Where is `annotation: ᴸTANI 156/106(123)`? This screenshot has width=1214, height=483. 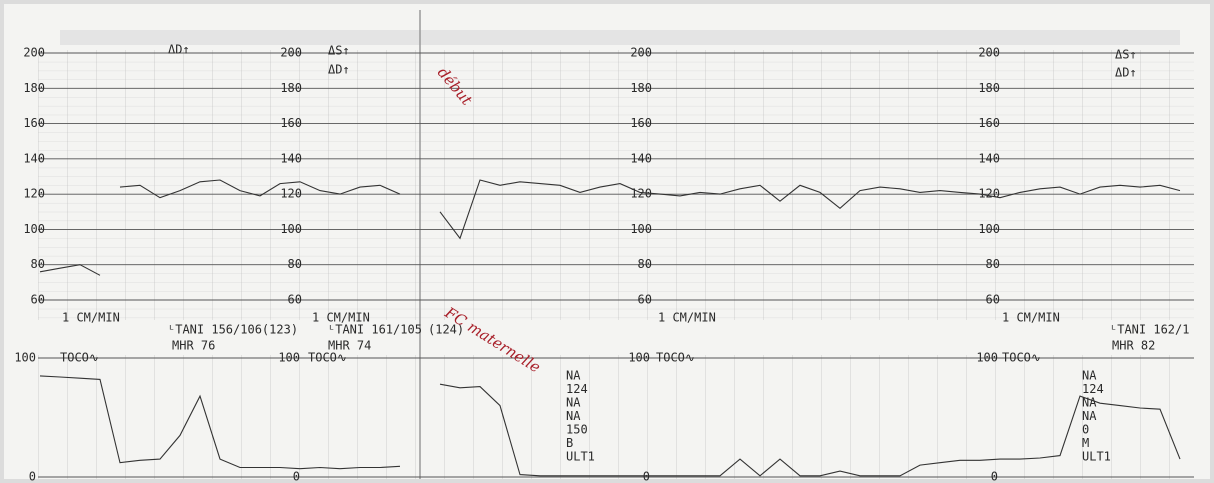 annotation: ᴸTANI 156/106(123) is located at coordinates (233, 330).